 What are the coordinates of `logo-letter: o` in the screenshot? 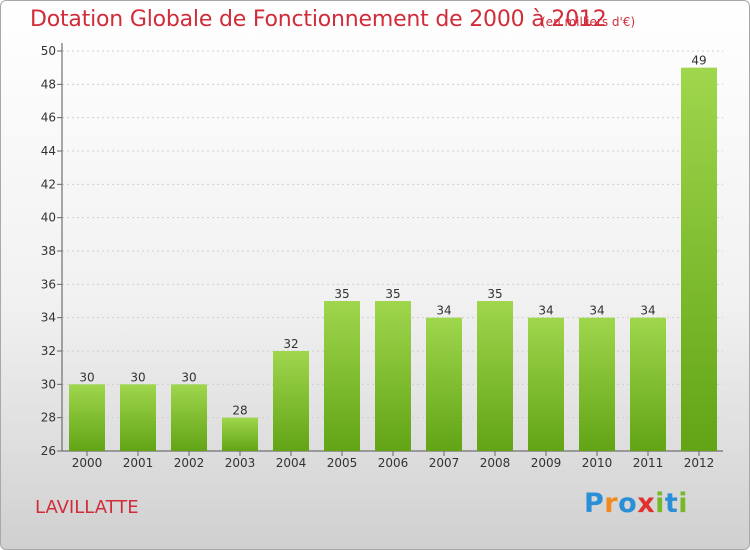 It's located at (628, 503).